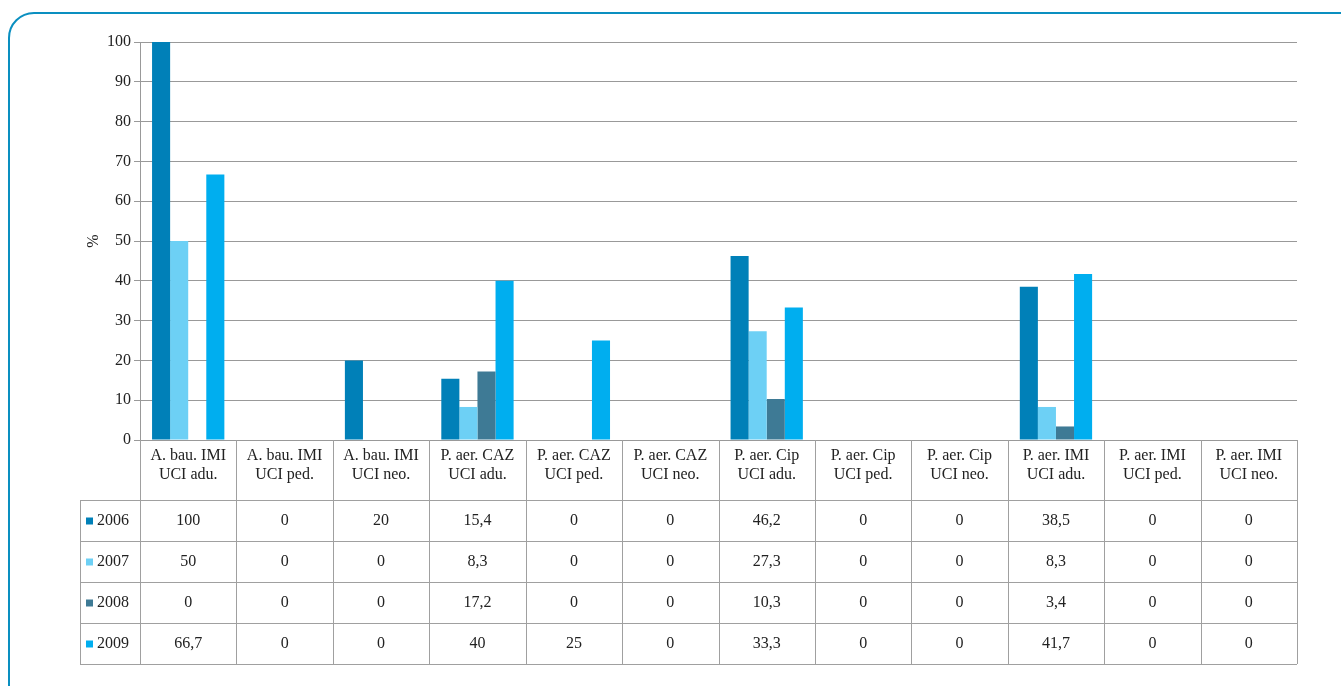 The height and width of the screenshot is (686, 1341). I want to click on y-tick-label: 100, so click(119, 41).